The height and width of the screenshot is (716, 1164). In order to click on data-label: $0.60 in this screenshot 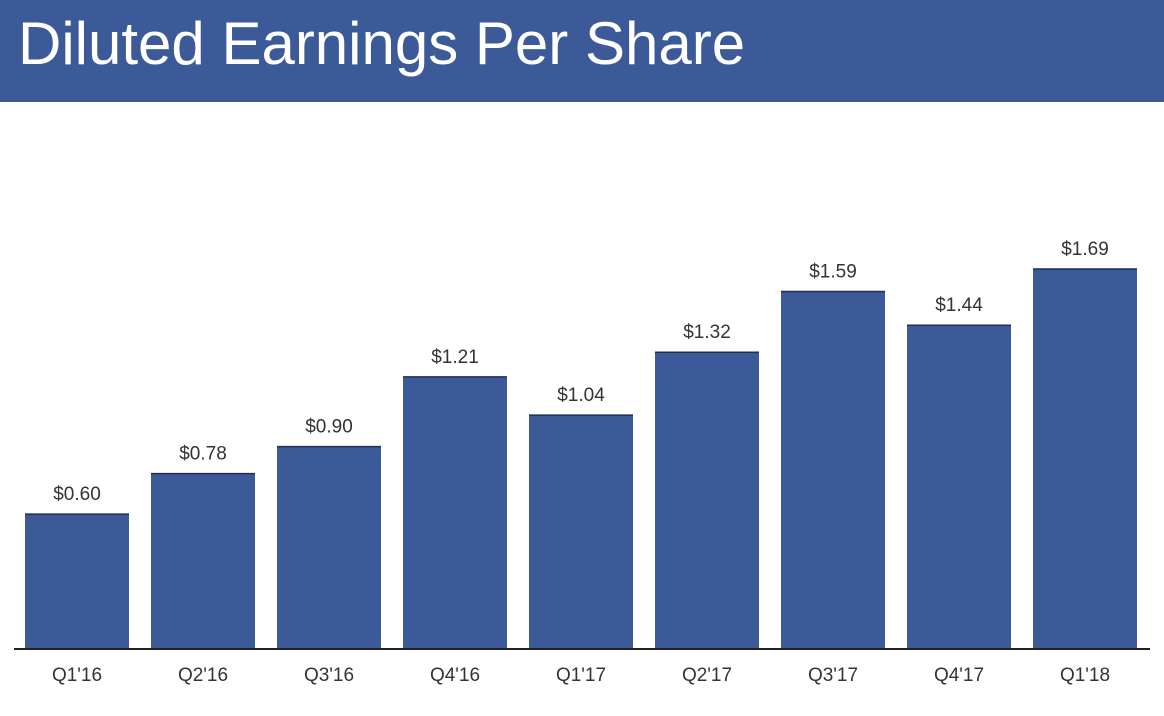, I will do `click(77, 494)`.